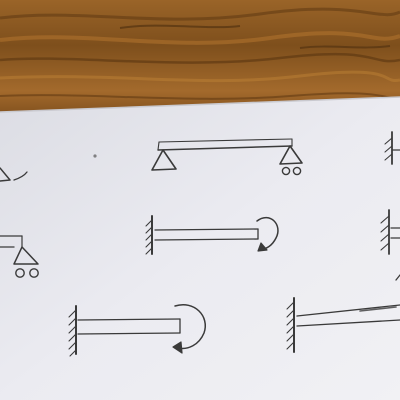  I want to click on cantilever-beam-with-moment, so click(212, 235).